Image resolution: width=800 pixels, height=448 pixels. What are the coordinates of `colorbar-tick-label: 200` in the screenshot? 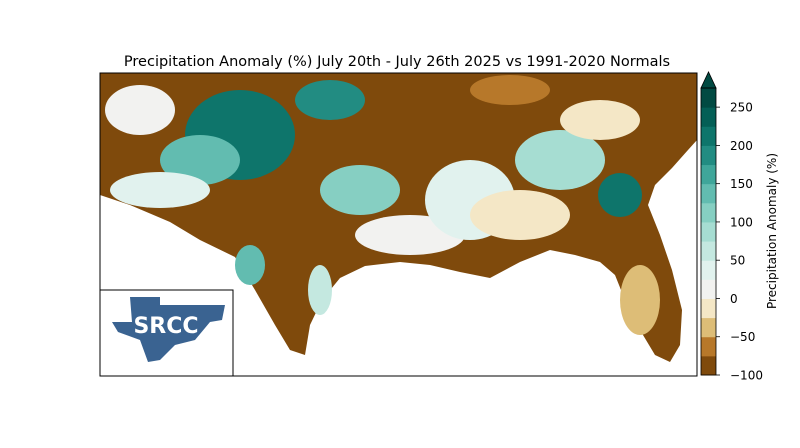 It's located at (741, 146).